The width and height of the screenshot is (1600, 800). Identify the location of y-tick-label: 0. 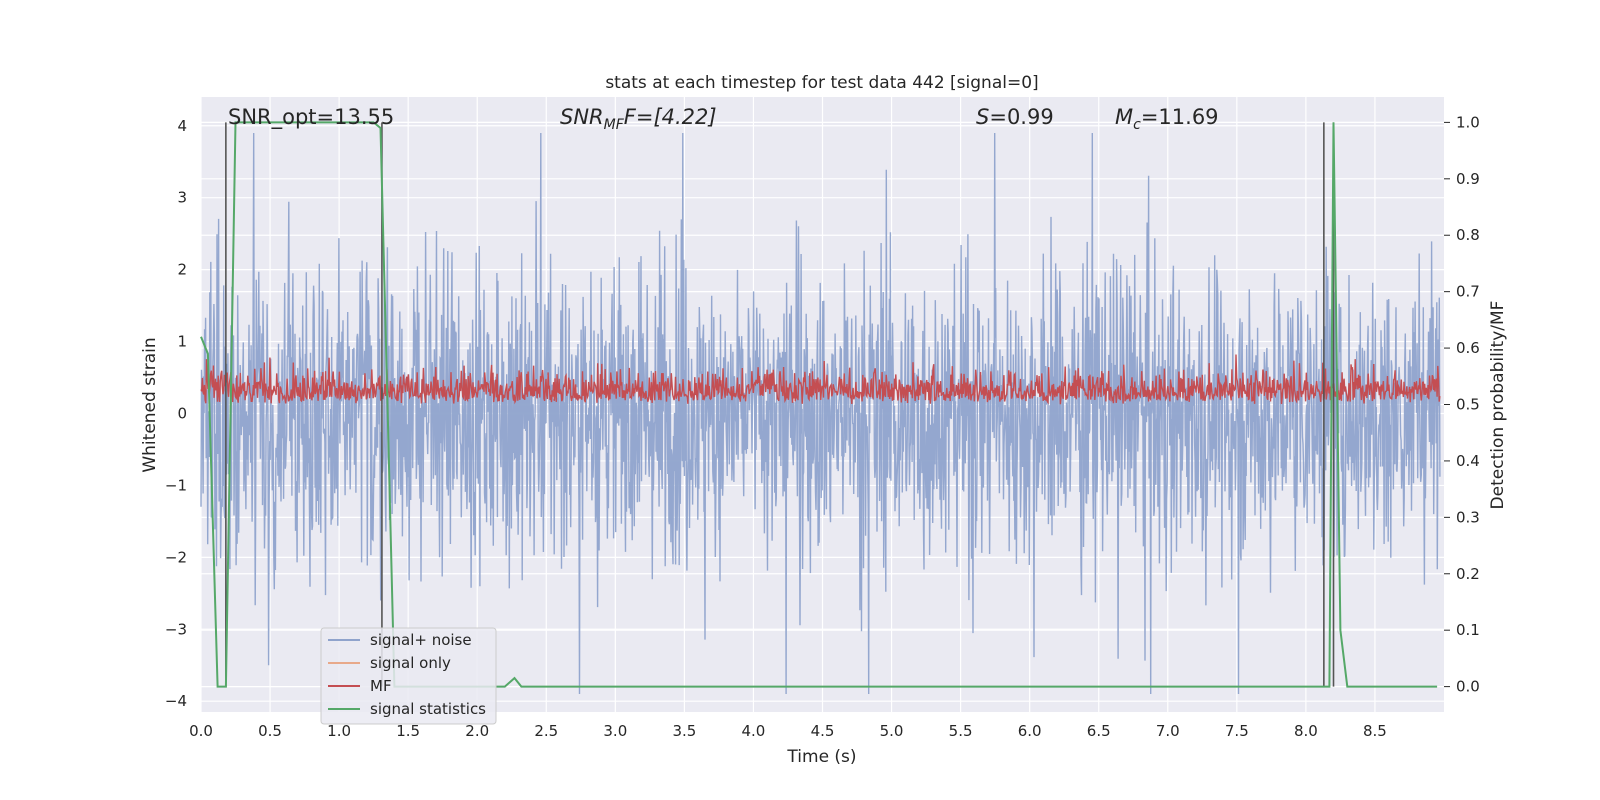
(182, 413).